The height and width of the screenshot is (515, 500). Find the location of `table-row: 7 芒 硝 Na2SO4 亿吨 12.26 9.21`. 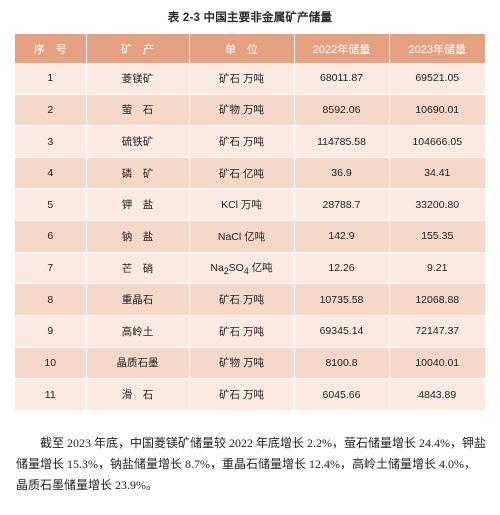

table-row: 7 芒 硝 Na2SO4 亿吨 12.26 9.21 is located at coordinates (250, 268).